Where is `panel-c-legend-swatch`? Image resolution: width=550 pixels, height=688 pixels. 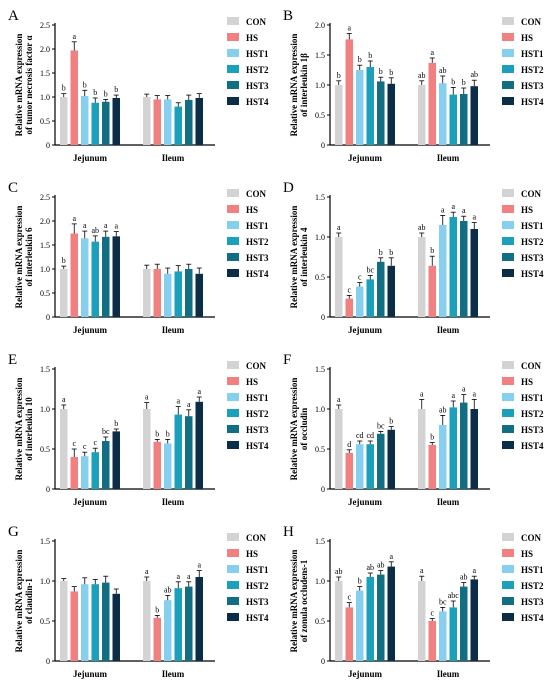 panel-c-legend-swatch is located at coordinates (233, 193).